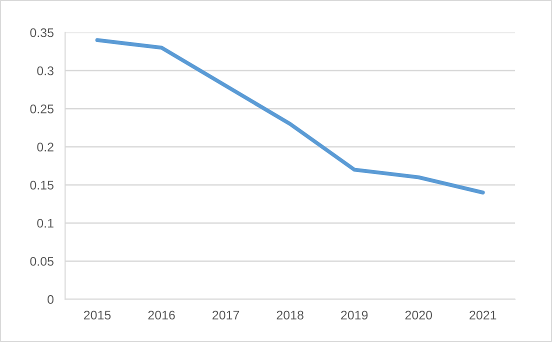 The height and width of the screenshot is (342, 552). I want to click on y-tick-label: 0.35, so click(42, 33).